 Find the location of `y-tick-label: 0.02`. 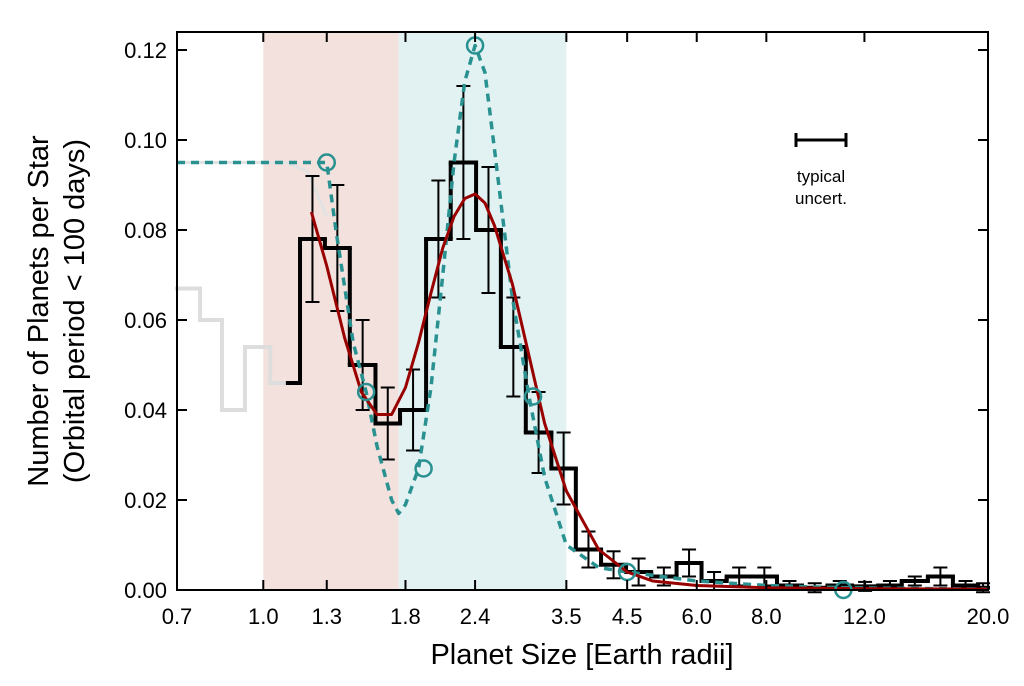

y-tick-label: 0.02 is located at coordinates (145, 500).